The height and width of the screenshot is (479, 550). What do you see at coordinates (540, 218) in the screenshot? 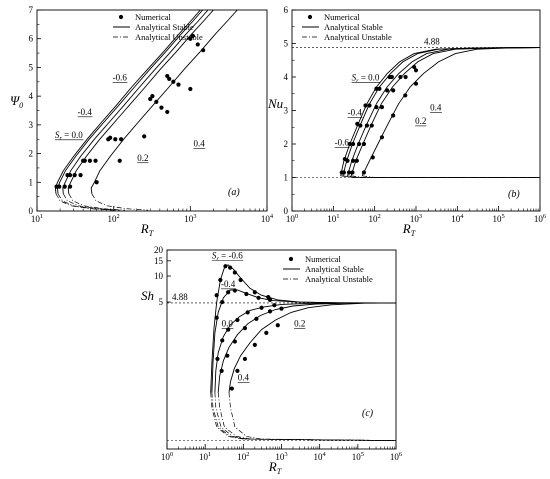
I see `x-tick-label: 10⁶` at bounding box center [540, 218].